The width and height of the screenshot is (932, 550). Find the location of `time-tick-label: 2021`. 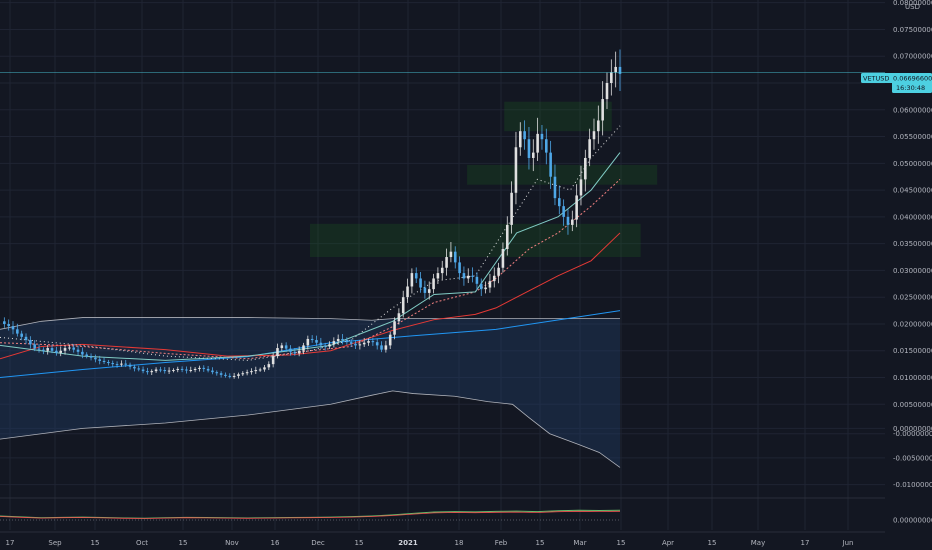

time-tick-label: 2021 is located at coordinates (408, 543).